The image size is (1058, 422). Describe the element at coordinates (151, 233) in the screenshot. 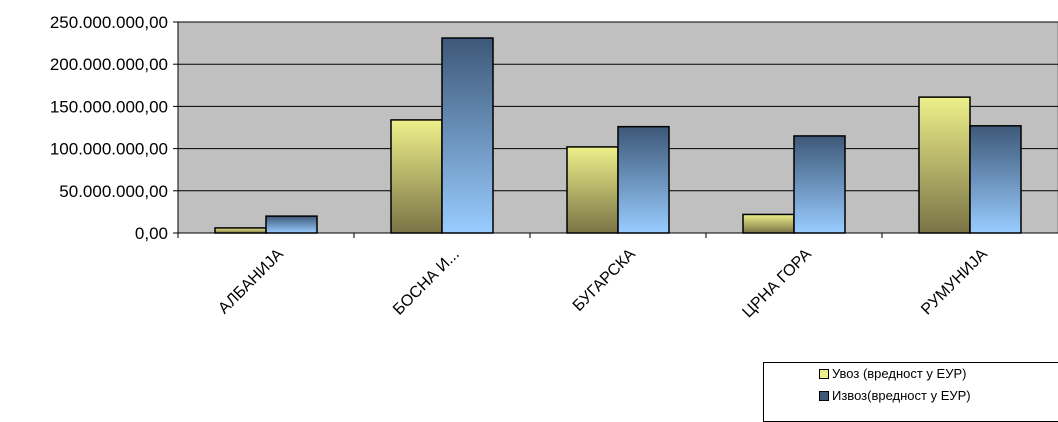

I see `y-tick-label: 0,00` at that location.